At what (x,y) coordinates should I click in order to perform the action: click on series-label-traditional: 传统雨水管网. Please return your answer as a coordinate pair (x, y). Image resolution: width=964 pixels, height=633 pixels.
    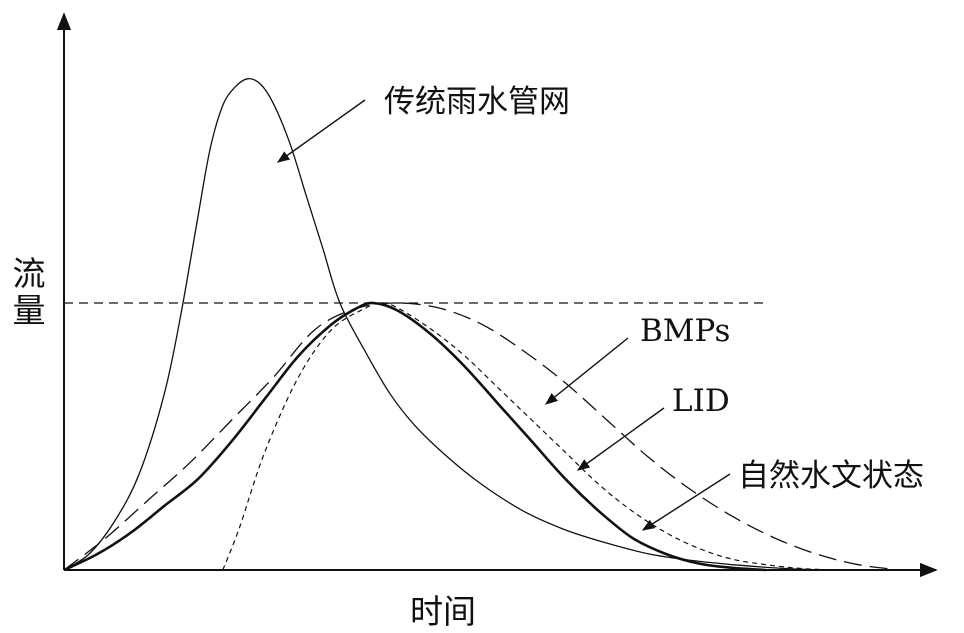
    Looking at the image, I should click on (477, 102).